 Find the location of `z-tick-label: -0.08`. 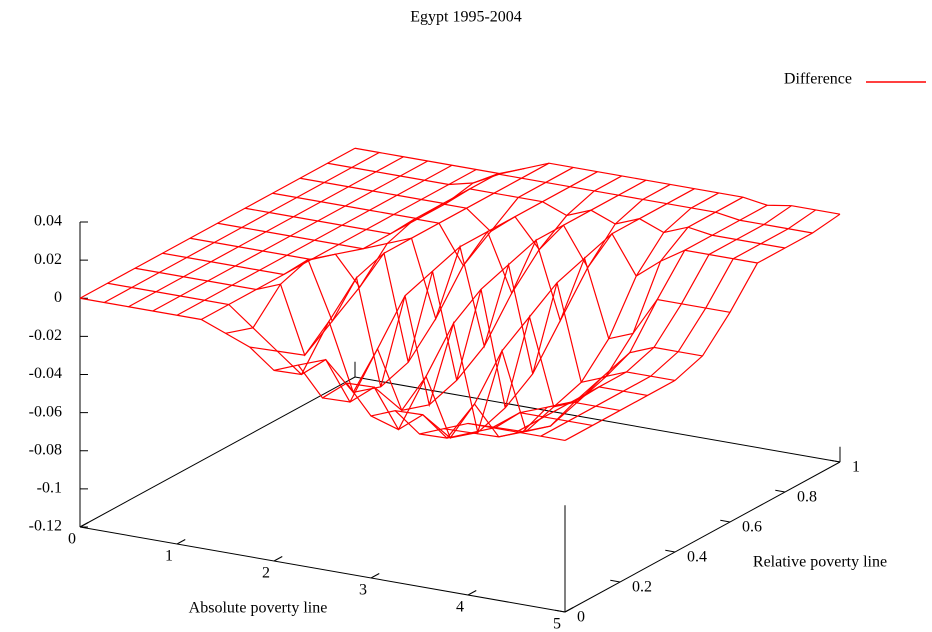

z-tick-label: -0.08 is located at coordinates (45, 449).